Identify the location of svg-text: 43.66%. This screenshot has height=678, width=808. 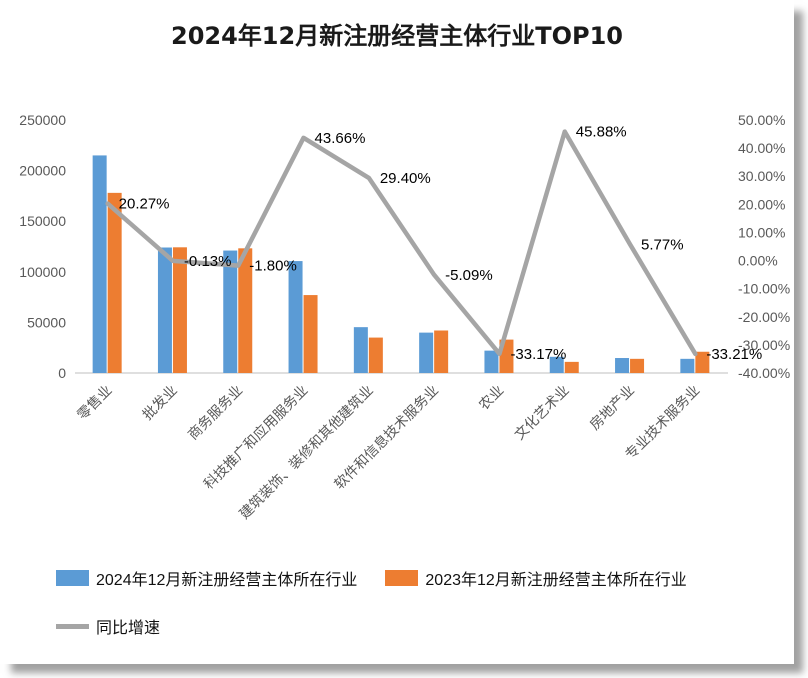
(340, 138).